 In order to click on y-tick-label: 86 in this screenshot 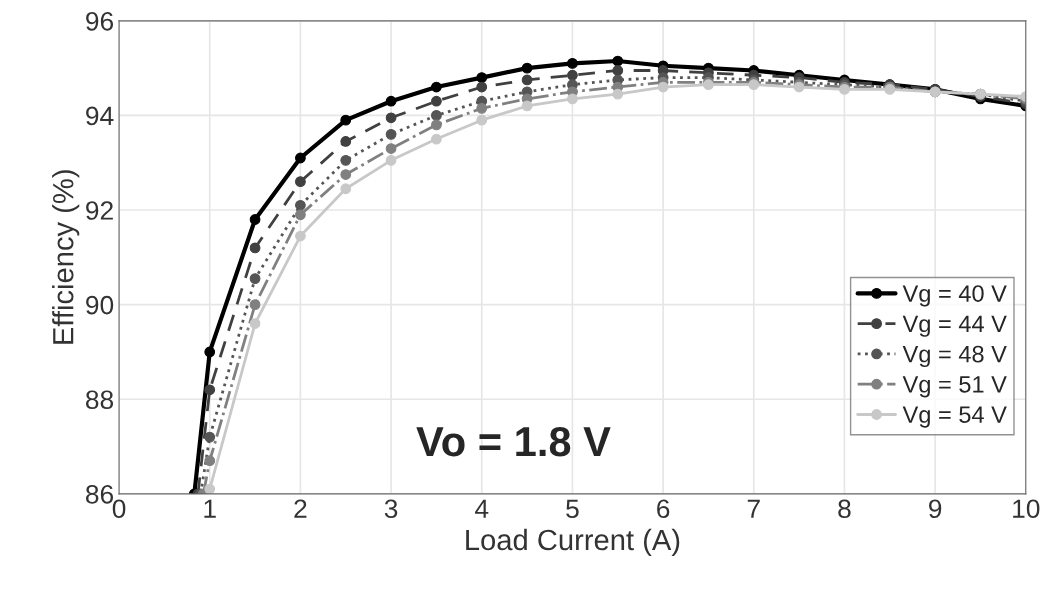, I will do `click(99, 494)`.